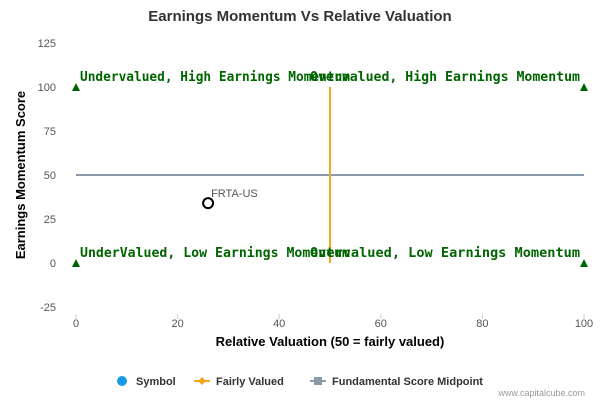 The image size is (600, 405). Describe the element at coordinates (407, 382) in the screenshot. I see `legend-label: Fundamental Score Midpoint` at that location.